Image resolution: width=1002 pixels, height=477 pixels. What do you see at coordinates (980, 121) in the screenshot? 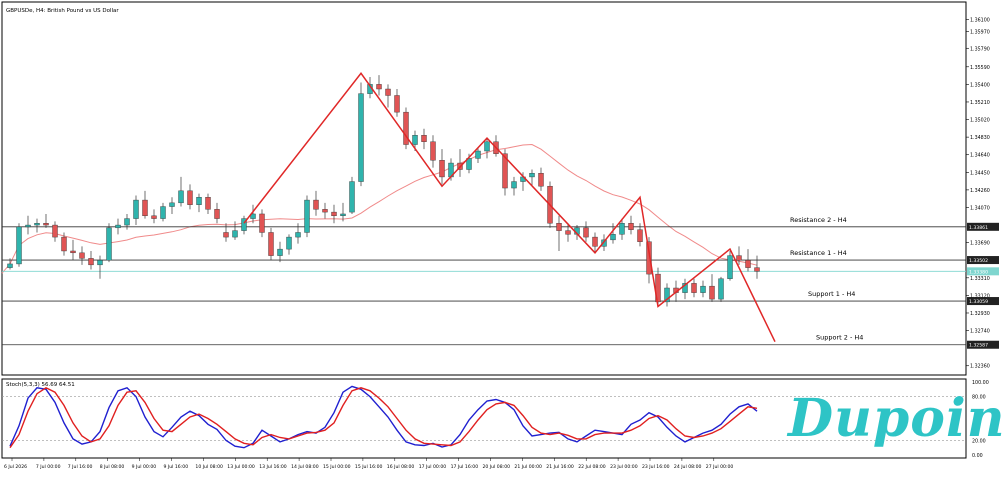
I see `price-tick-label: 1.35020` at bounding box center [980, 121].